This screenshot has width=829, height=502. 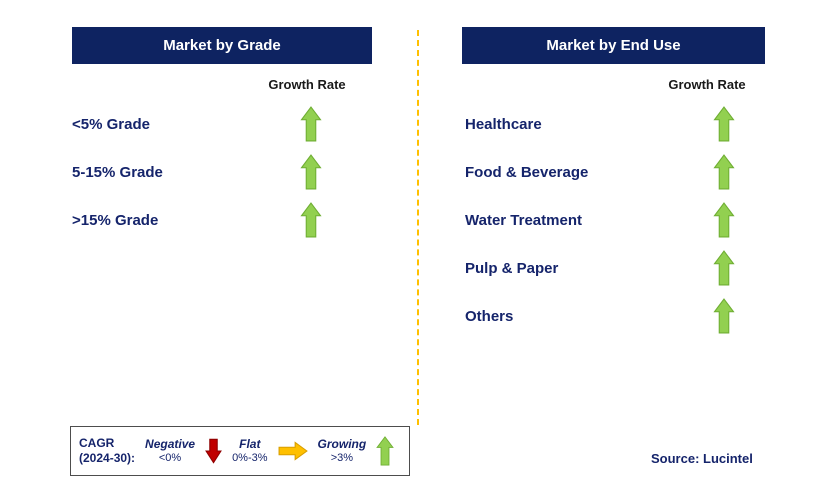 I want to click on legend-title-line2: (2024-30):, so click(x=107, y=458).